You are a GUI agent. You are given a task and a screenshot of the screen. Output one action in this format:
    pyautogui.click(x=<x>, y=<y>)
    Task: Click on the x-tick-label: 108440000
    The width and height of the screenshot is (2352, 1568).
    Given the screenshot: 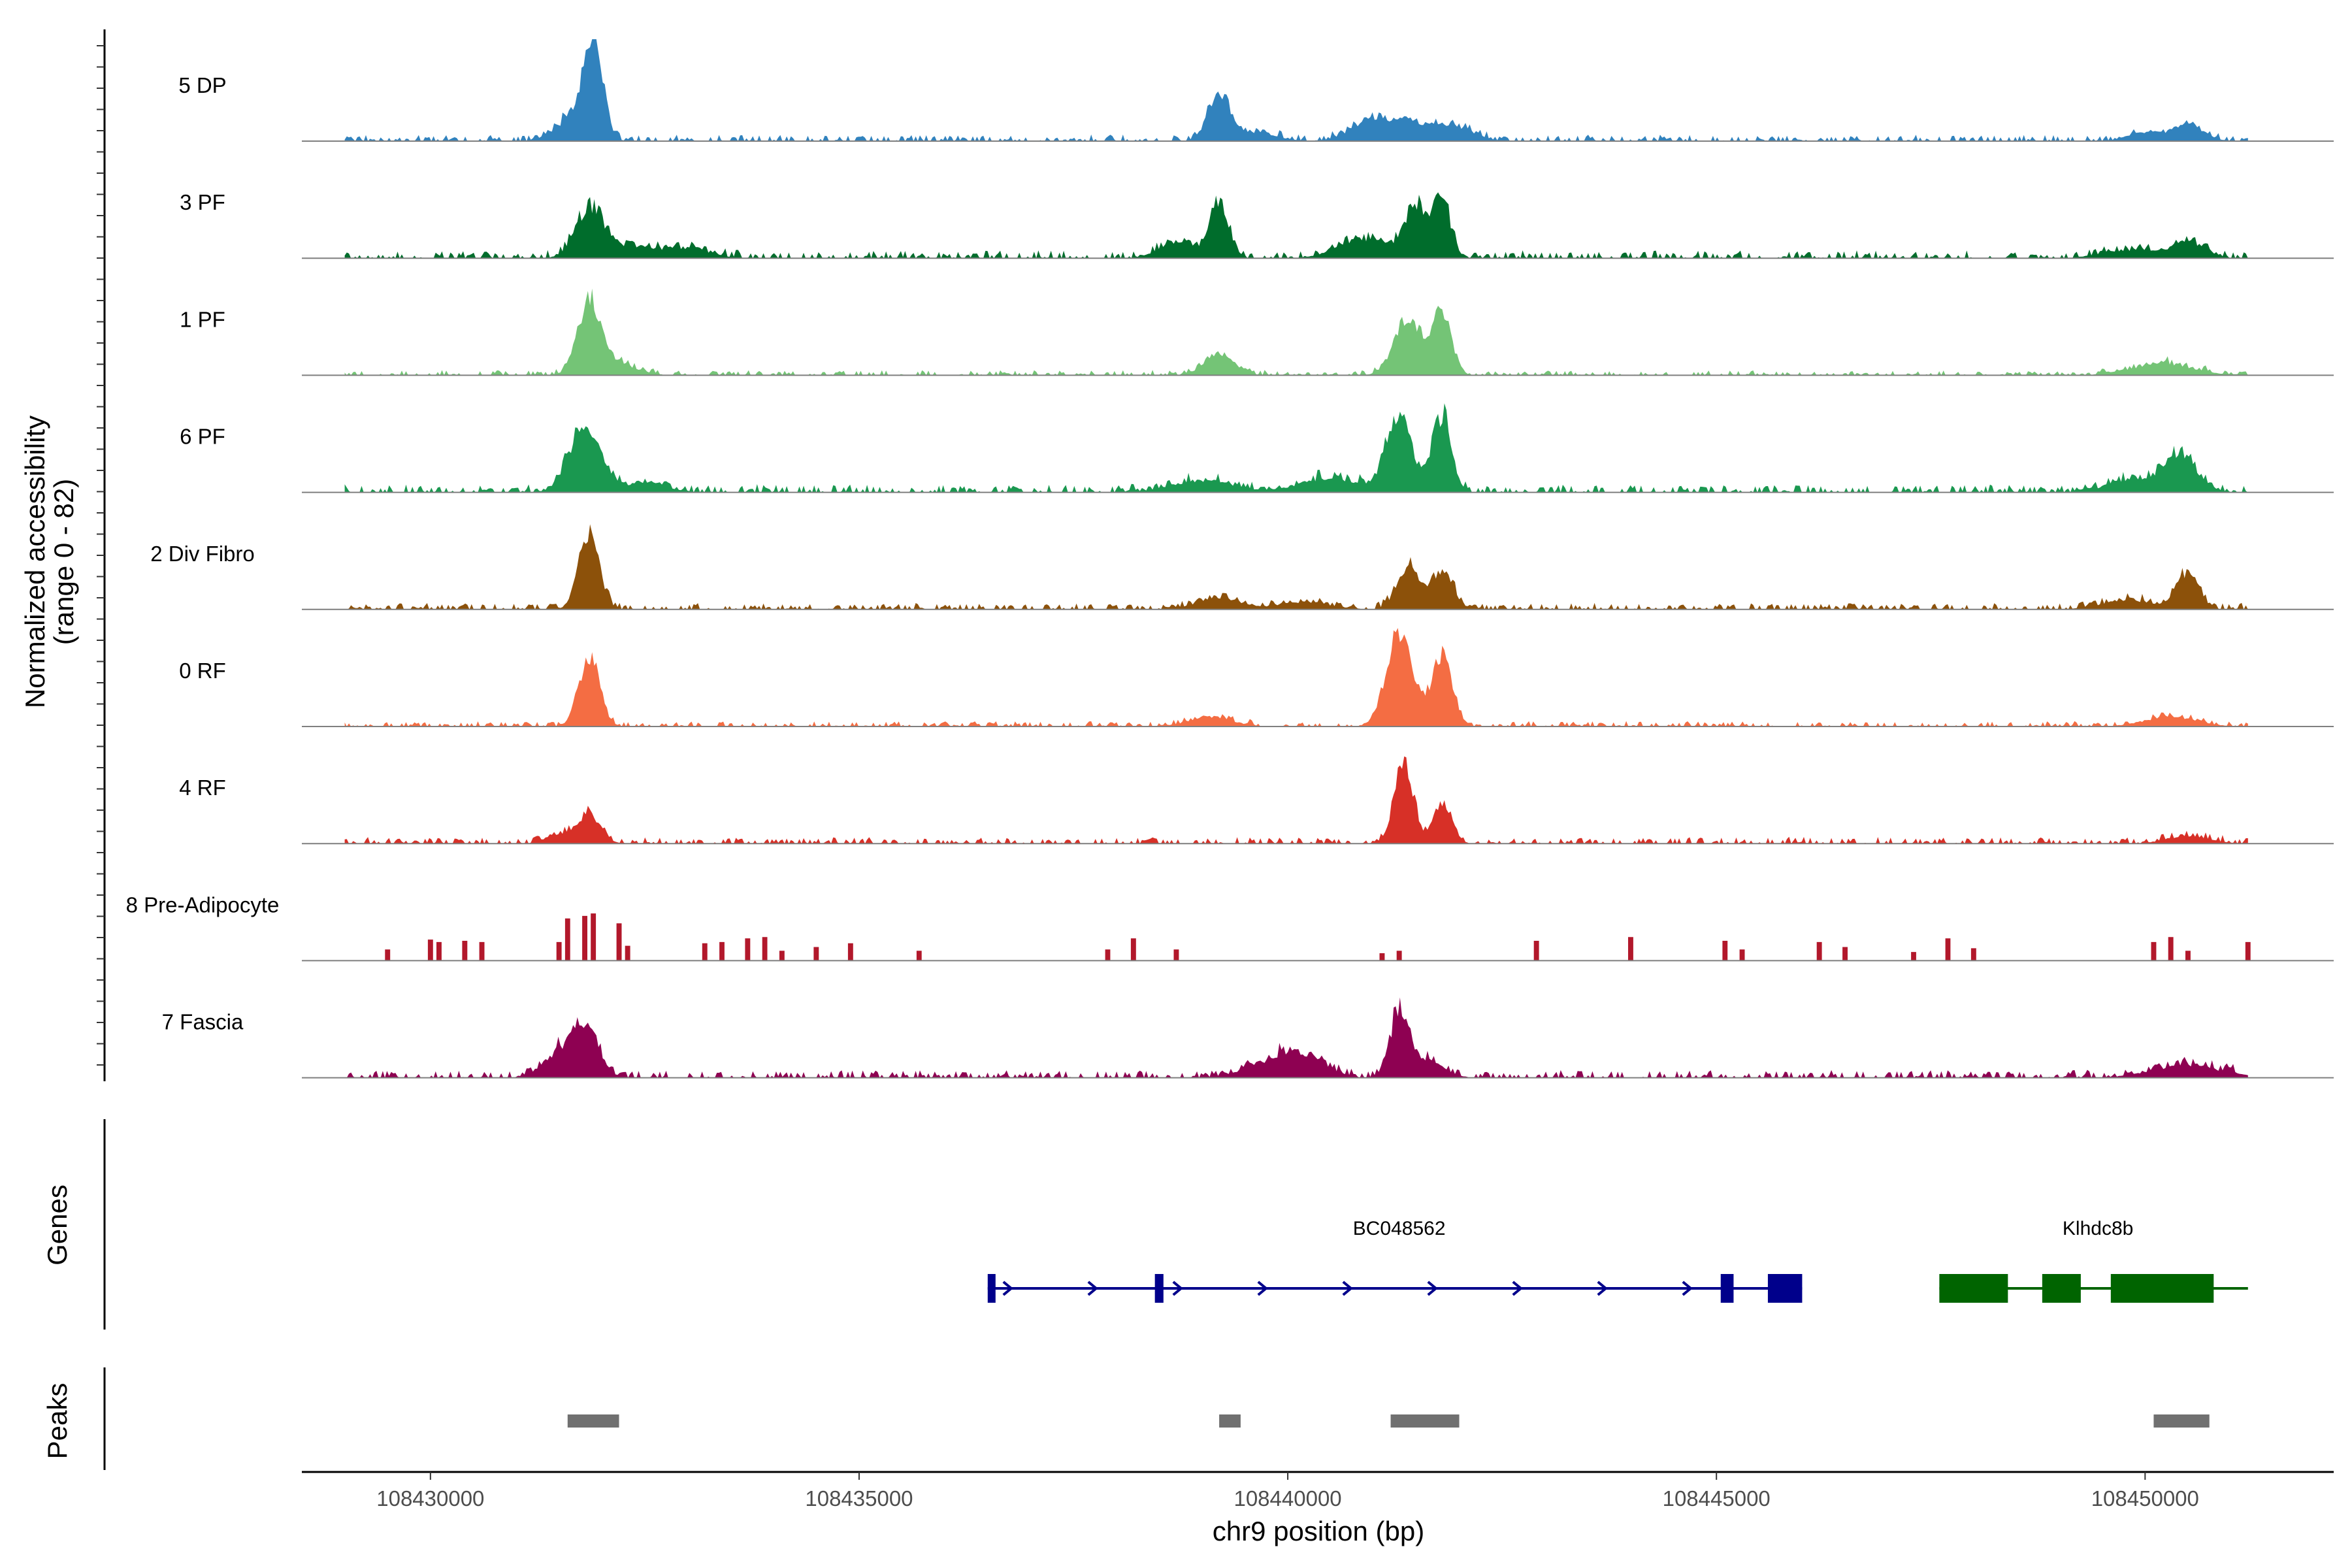 What is the action you would take?
    pyautogui.click(x=1287, y=1498)
    